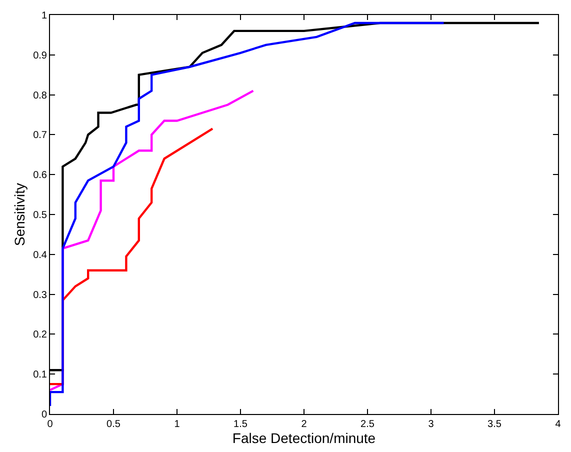 Image resolution: width=571 pixels, height=452 pixels. What do you see at coordinates (44, 415) in the screenshot?
I see `y-tick-label: 0` at bounding box center [44, 415].